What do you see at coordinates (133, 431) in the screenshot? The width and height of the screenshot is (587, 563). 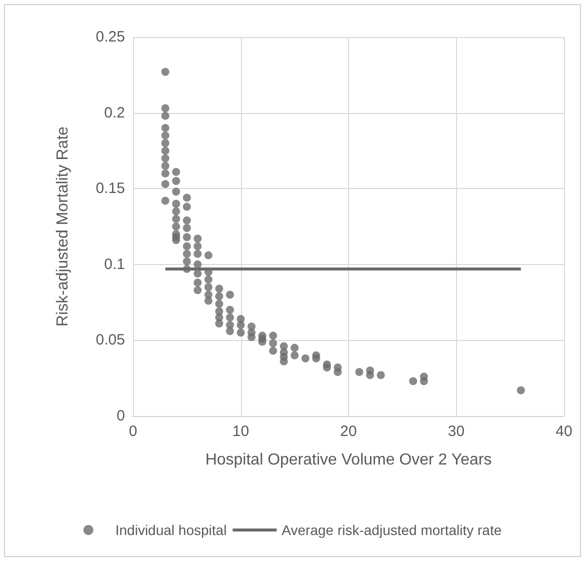 I see `x-tick-label: 0` at bounding box center [133, 431].